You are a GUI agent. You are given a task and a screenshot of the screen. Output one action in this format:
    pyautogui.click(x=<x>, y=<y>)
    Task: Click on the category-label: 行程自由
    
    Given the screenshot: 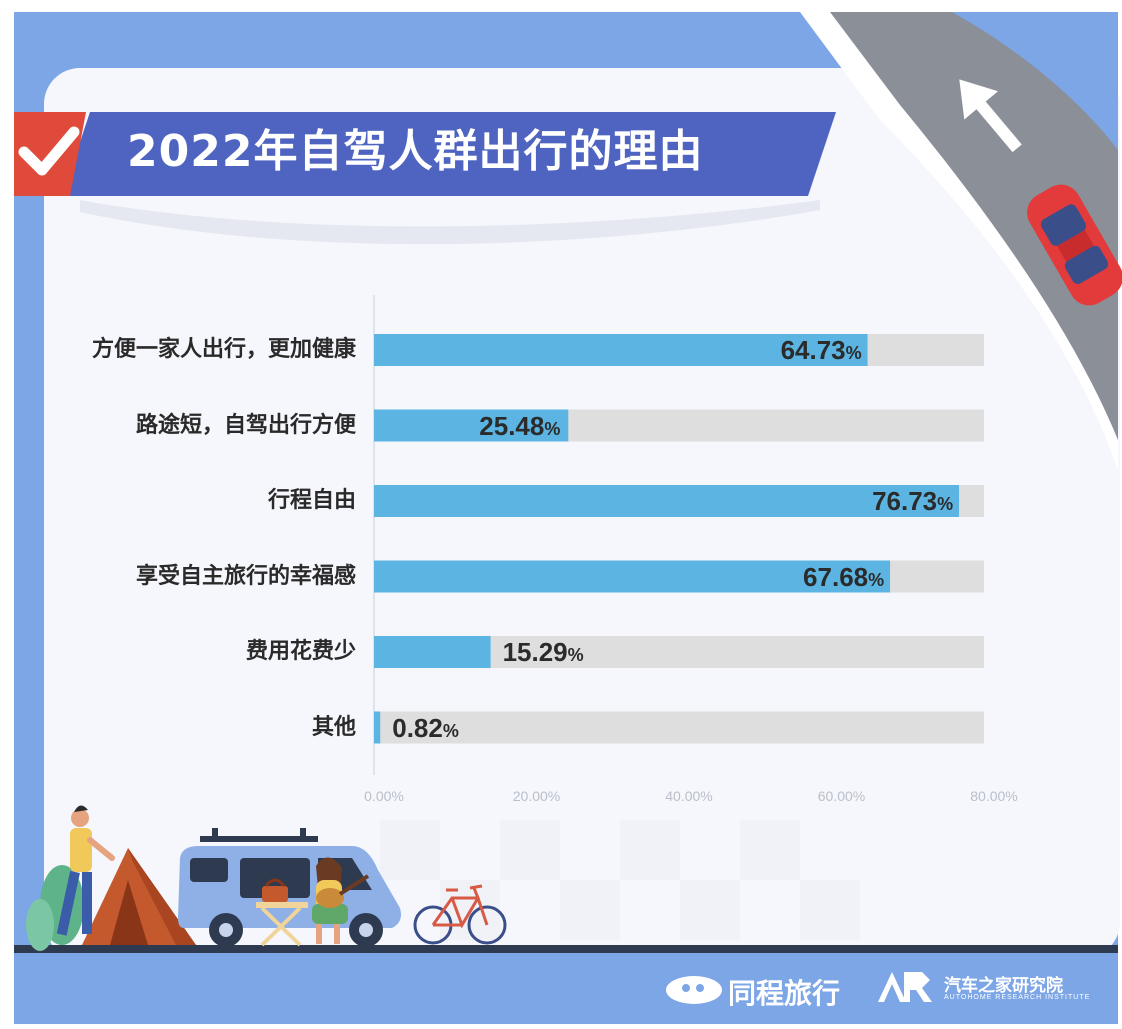 What is the action you would take?
    pyautogui.click(x=311, y=500)
    